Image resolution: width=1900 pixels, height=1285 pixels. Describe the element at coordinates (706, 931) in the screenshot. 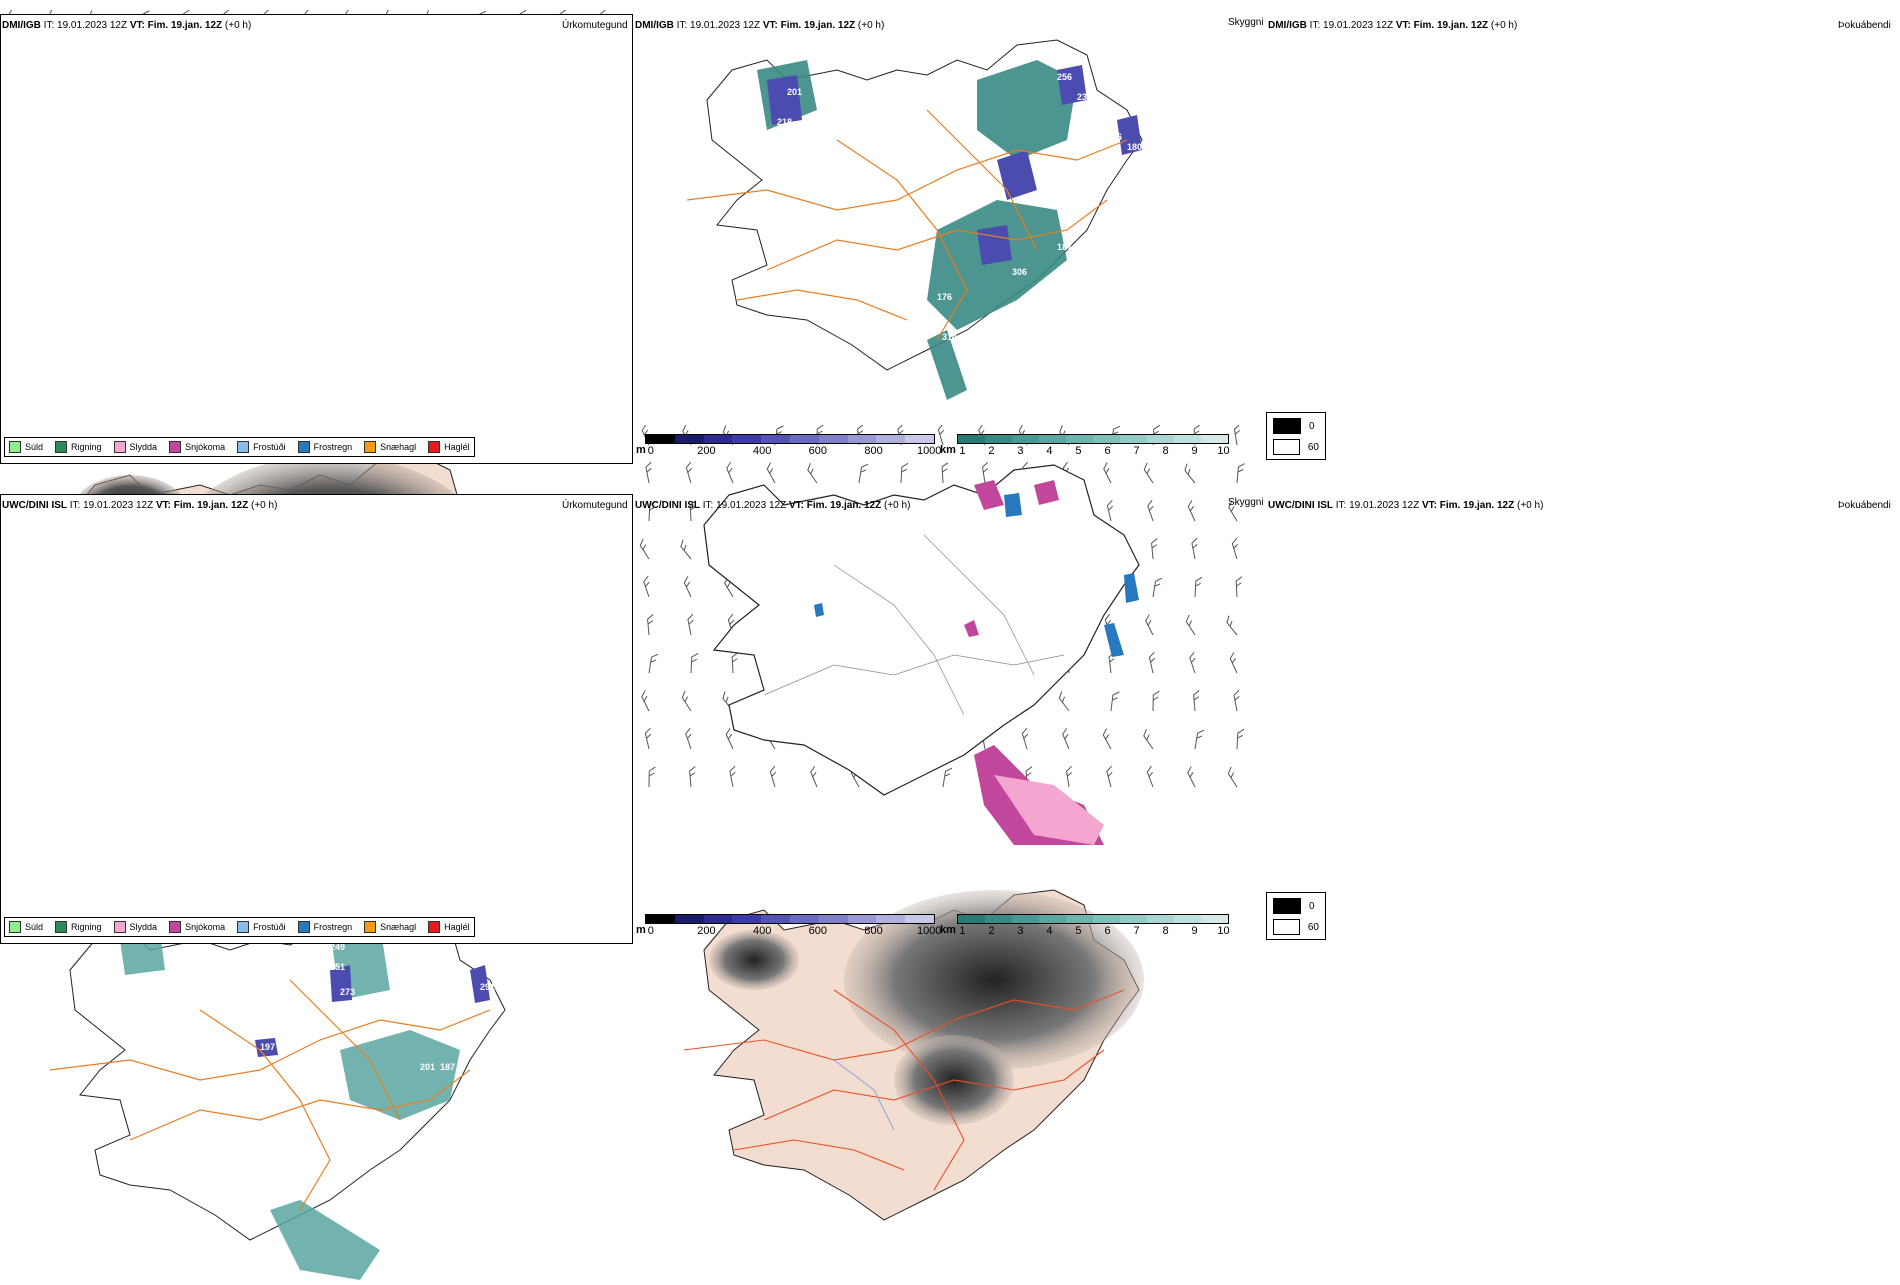

I see `scale-tick-label: 200` at that location.